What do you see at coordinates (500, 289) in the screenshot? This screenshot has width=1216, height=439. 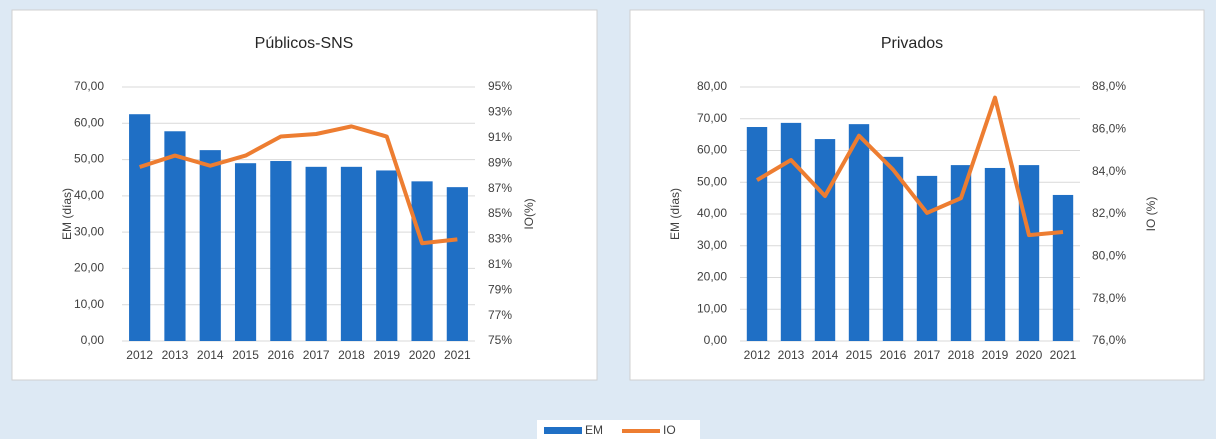 I see `y2-tick-label: 79%` at bounding box center [500, 289].